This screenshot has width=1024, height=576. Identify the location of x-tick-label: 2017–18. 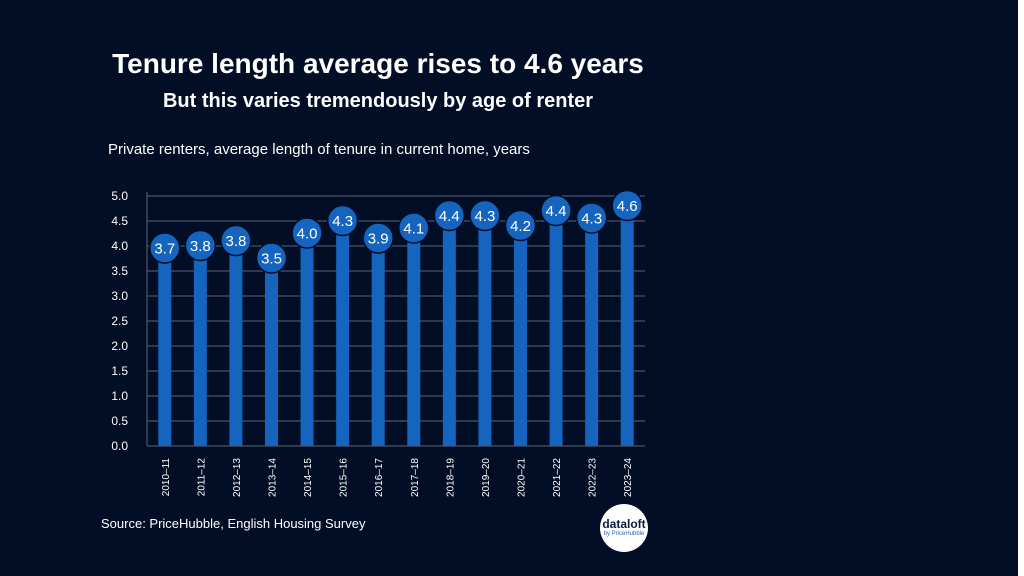
(415, 477).